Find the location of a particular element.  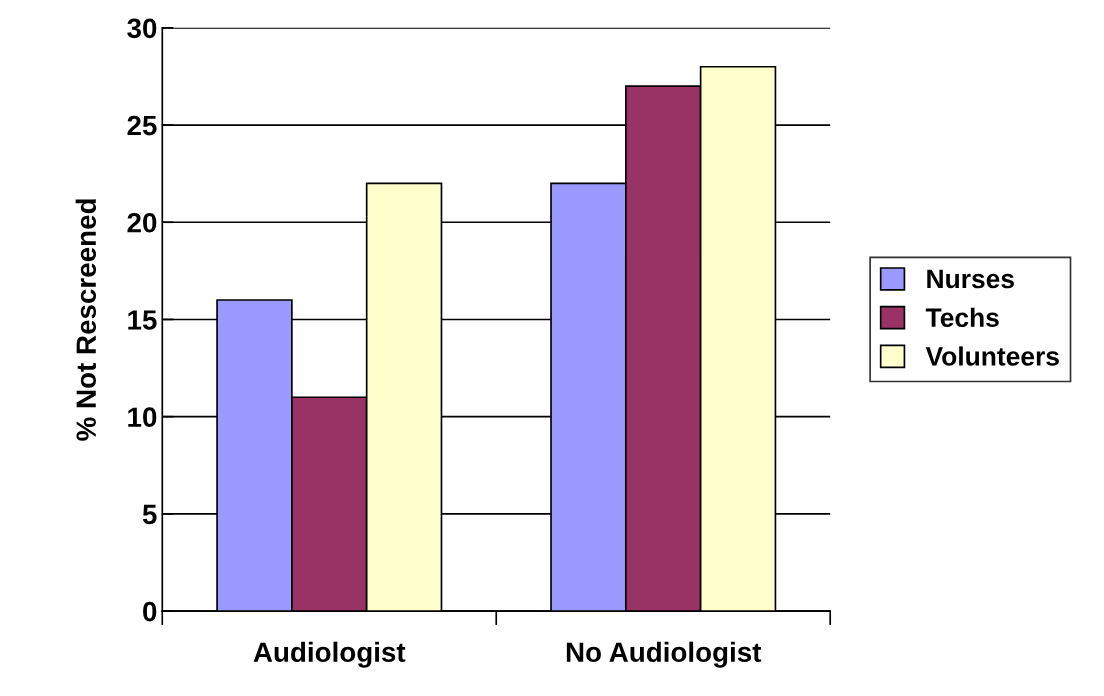

x-tick-label: No Audiologist is located at coordinates (664, 654).